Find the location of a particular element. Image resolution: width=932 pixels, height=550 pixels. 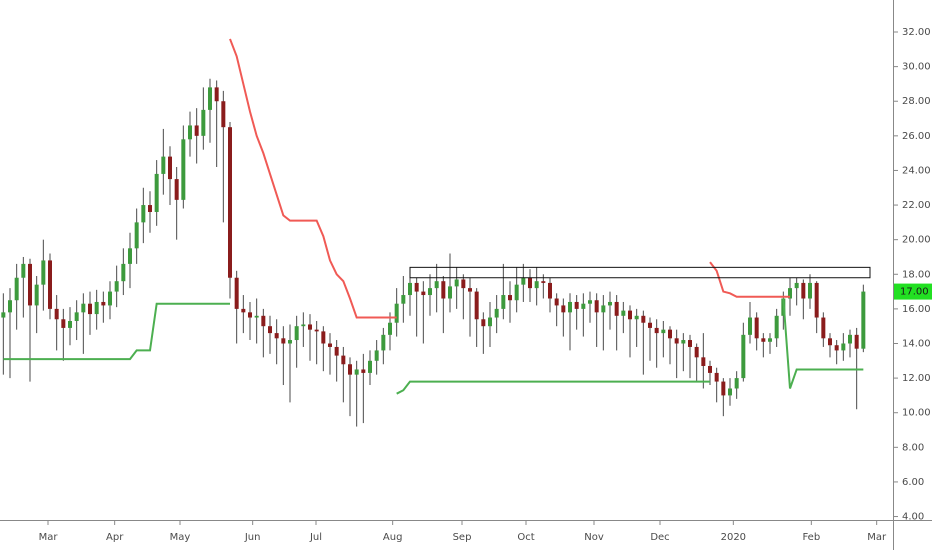

x-tick-label: Jul is located at coordinates (315, 537).